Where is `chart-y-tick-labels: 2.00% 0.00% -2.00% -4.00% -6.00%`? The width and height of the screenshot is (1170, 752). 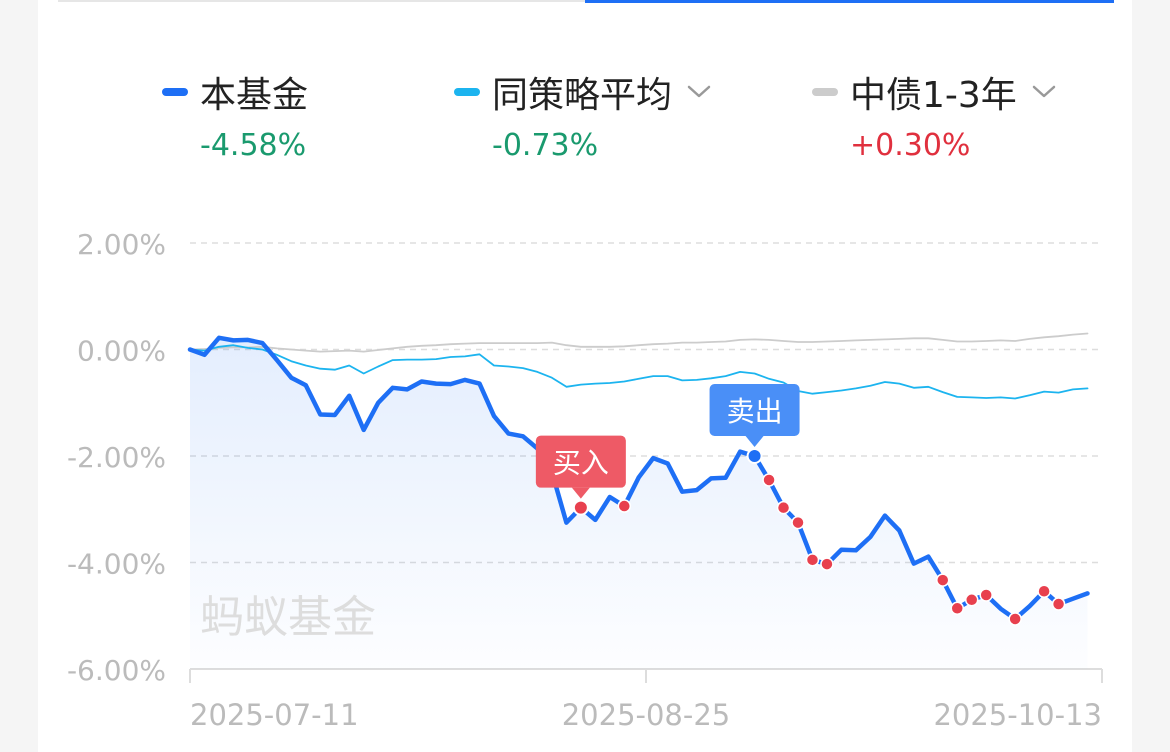
chart-y-tick-labels: 2.00% 0.00% -2.00% -4.00% -6.00% is located at coordinates (116, 457).